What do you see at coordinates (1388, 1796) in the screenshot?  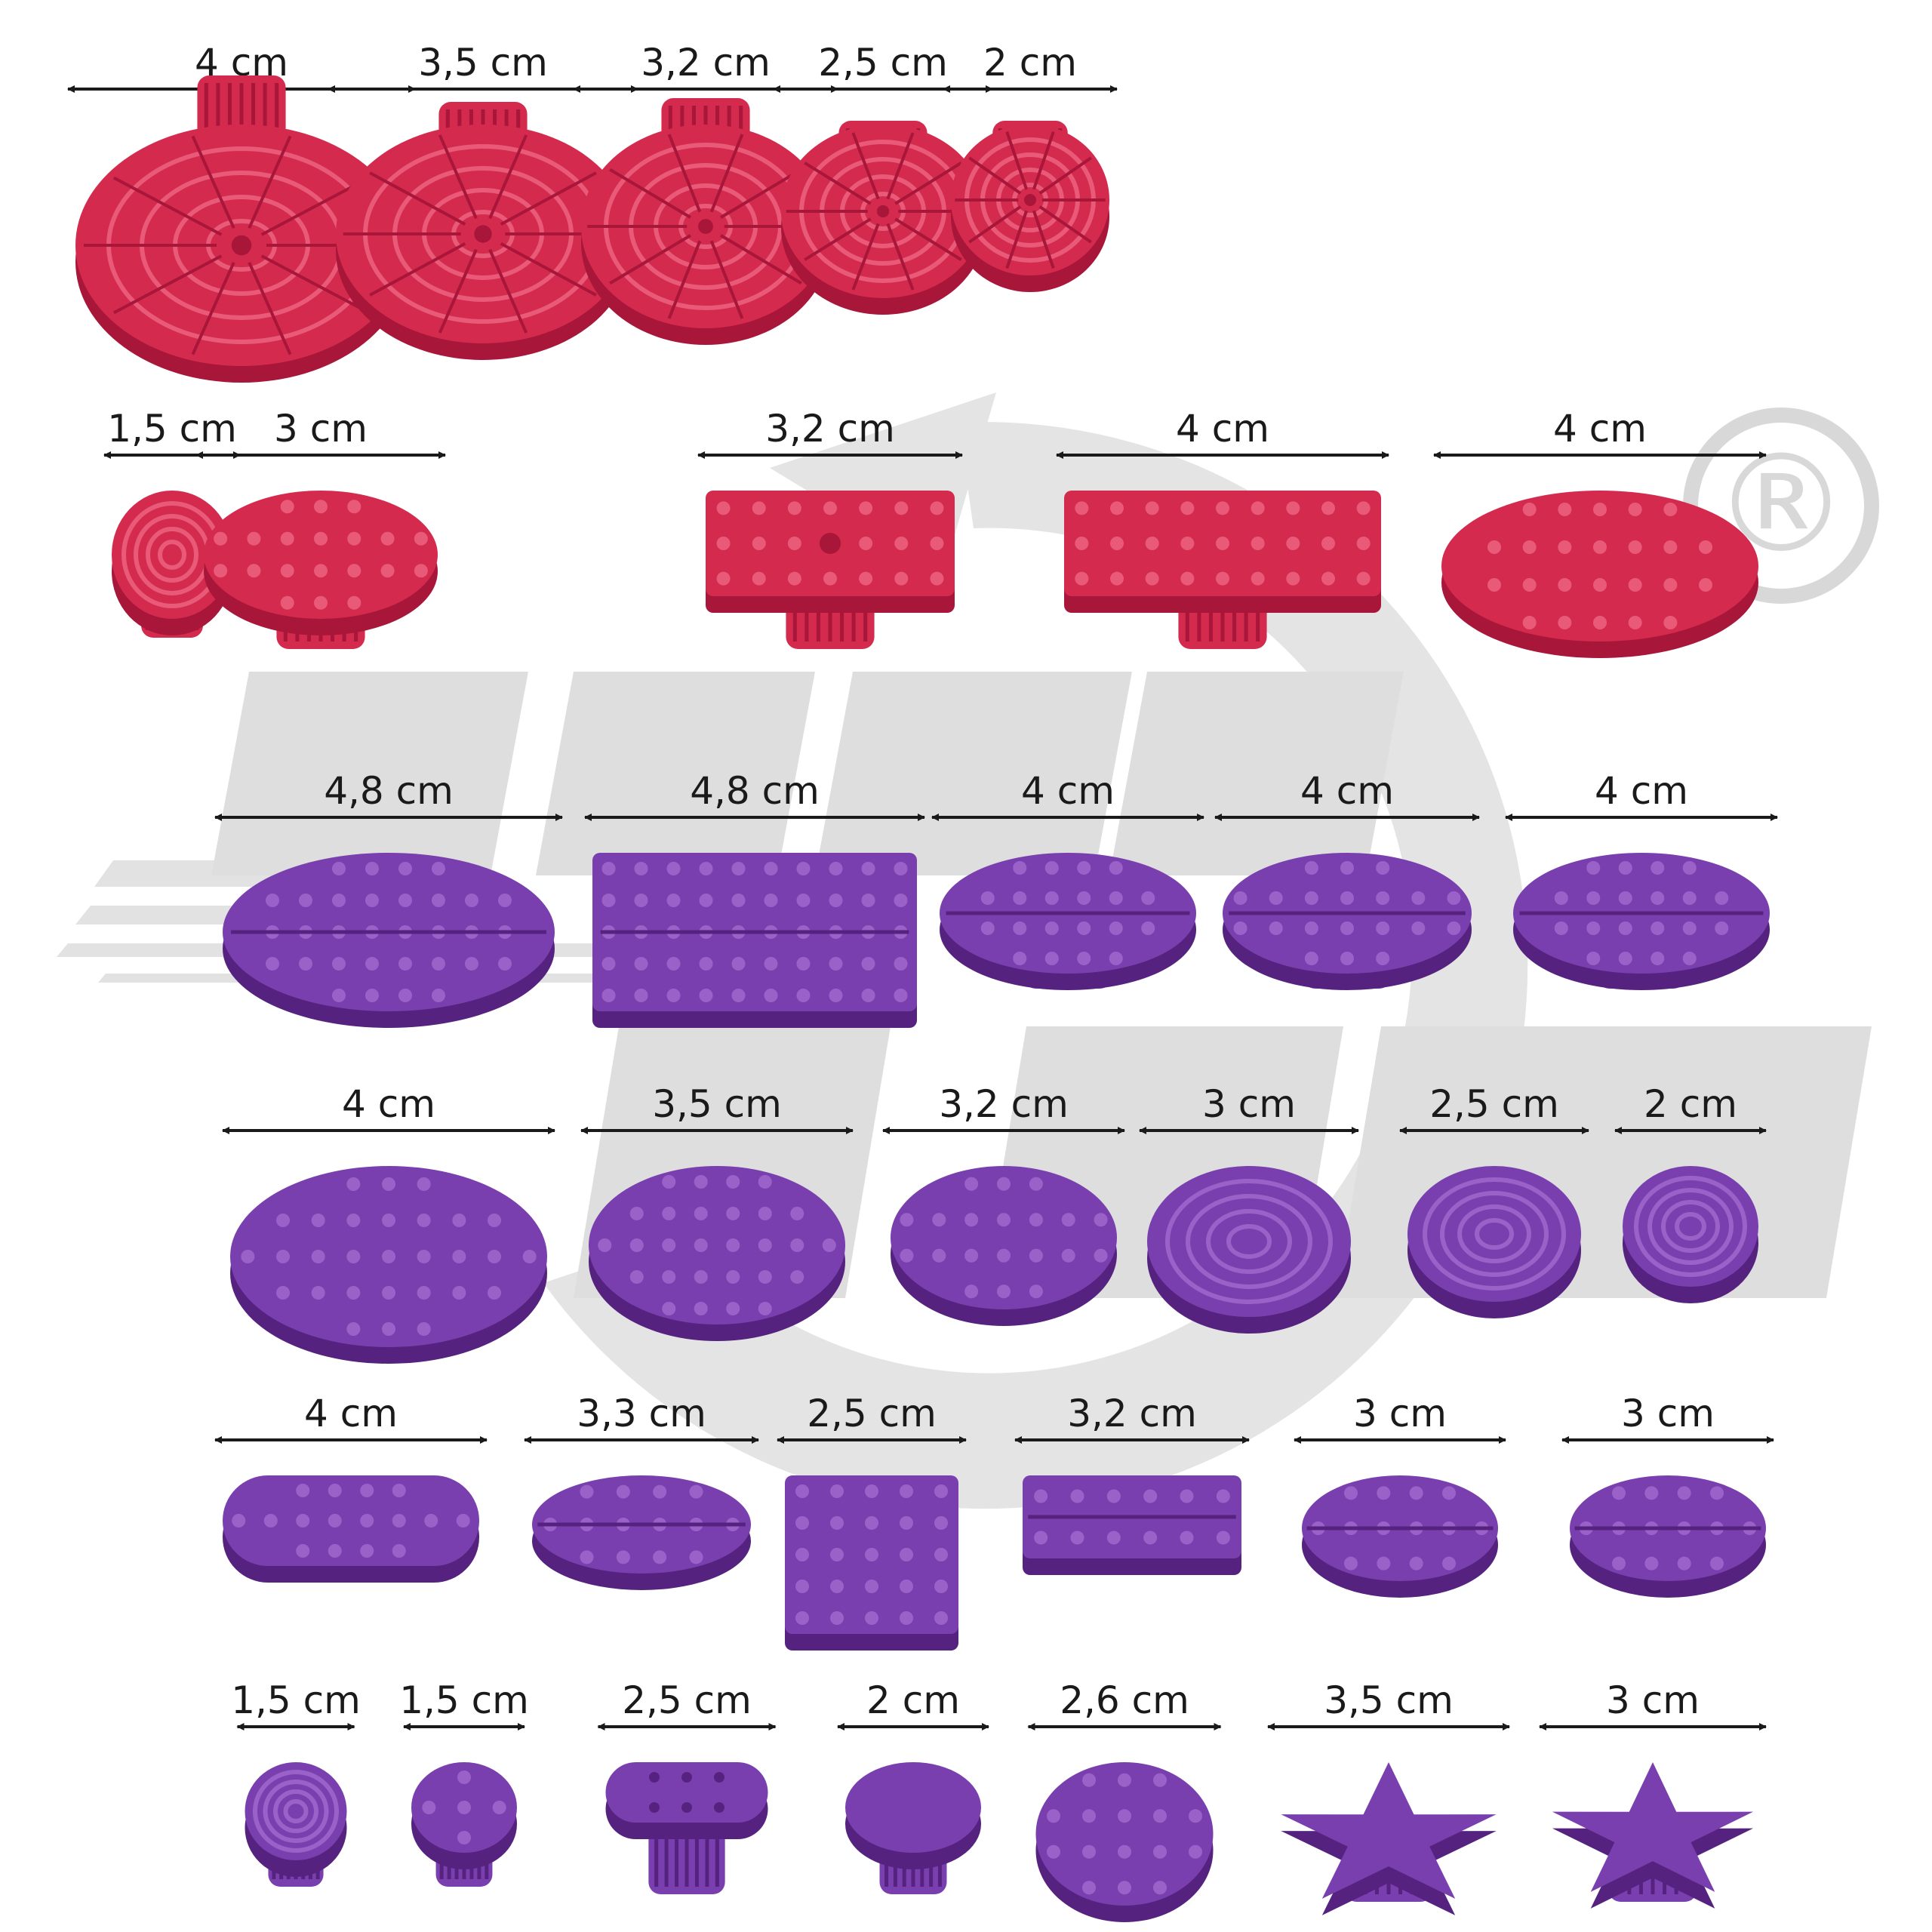 I see `glue-tab-star: 3,5 cm` at bounding box center [1388, 1796].